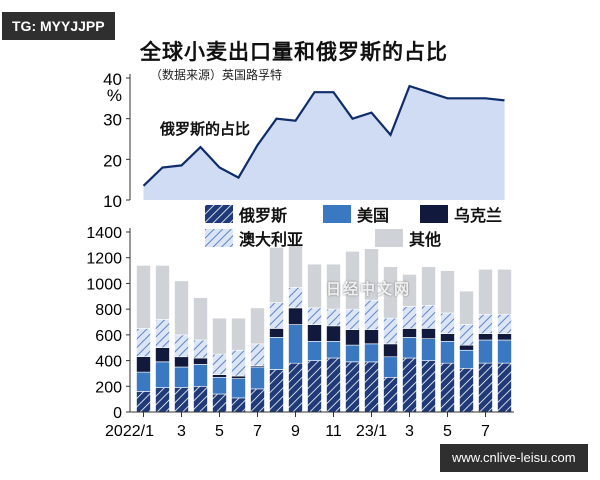 This screenshot has width=600, height=480. Describe the element at coordinates (112, 201) in the screenshot. I see `top-y-tick-label: 10` at that location.